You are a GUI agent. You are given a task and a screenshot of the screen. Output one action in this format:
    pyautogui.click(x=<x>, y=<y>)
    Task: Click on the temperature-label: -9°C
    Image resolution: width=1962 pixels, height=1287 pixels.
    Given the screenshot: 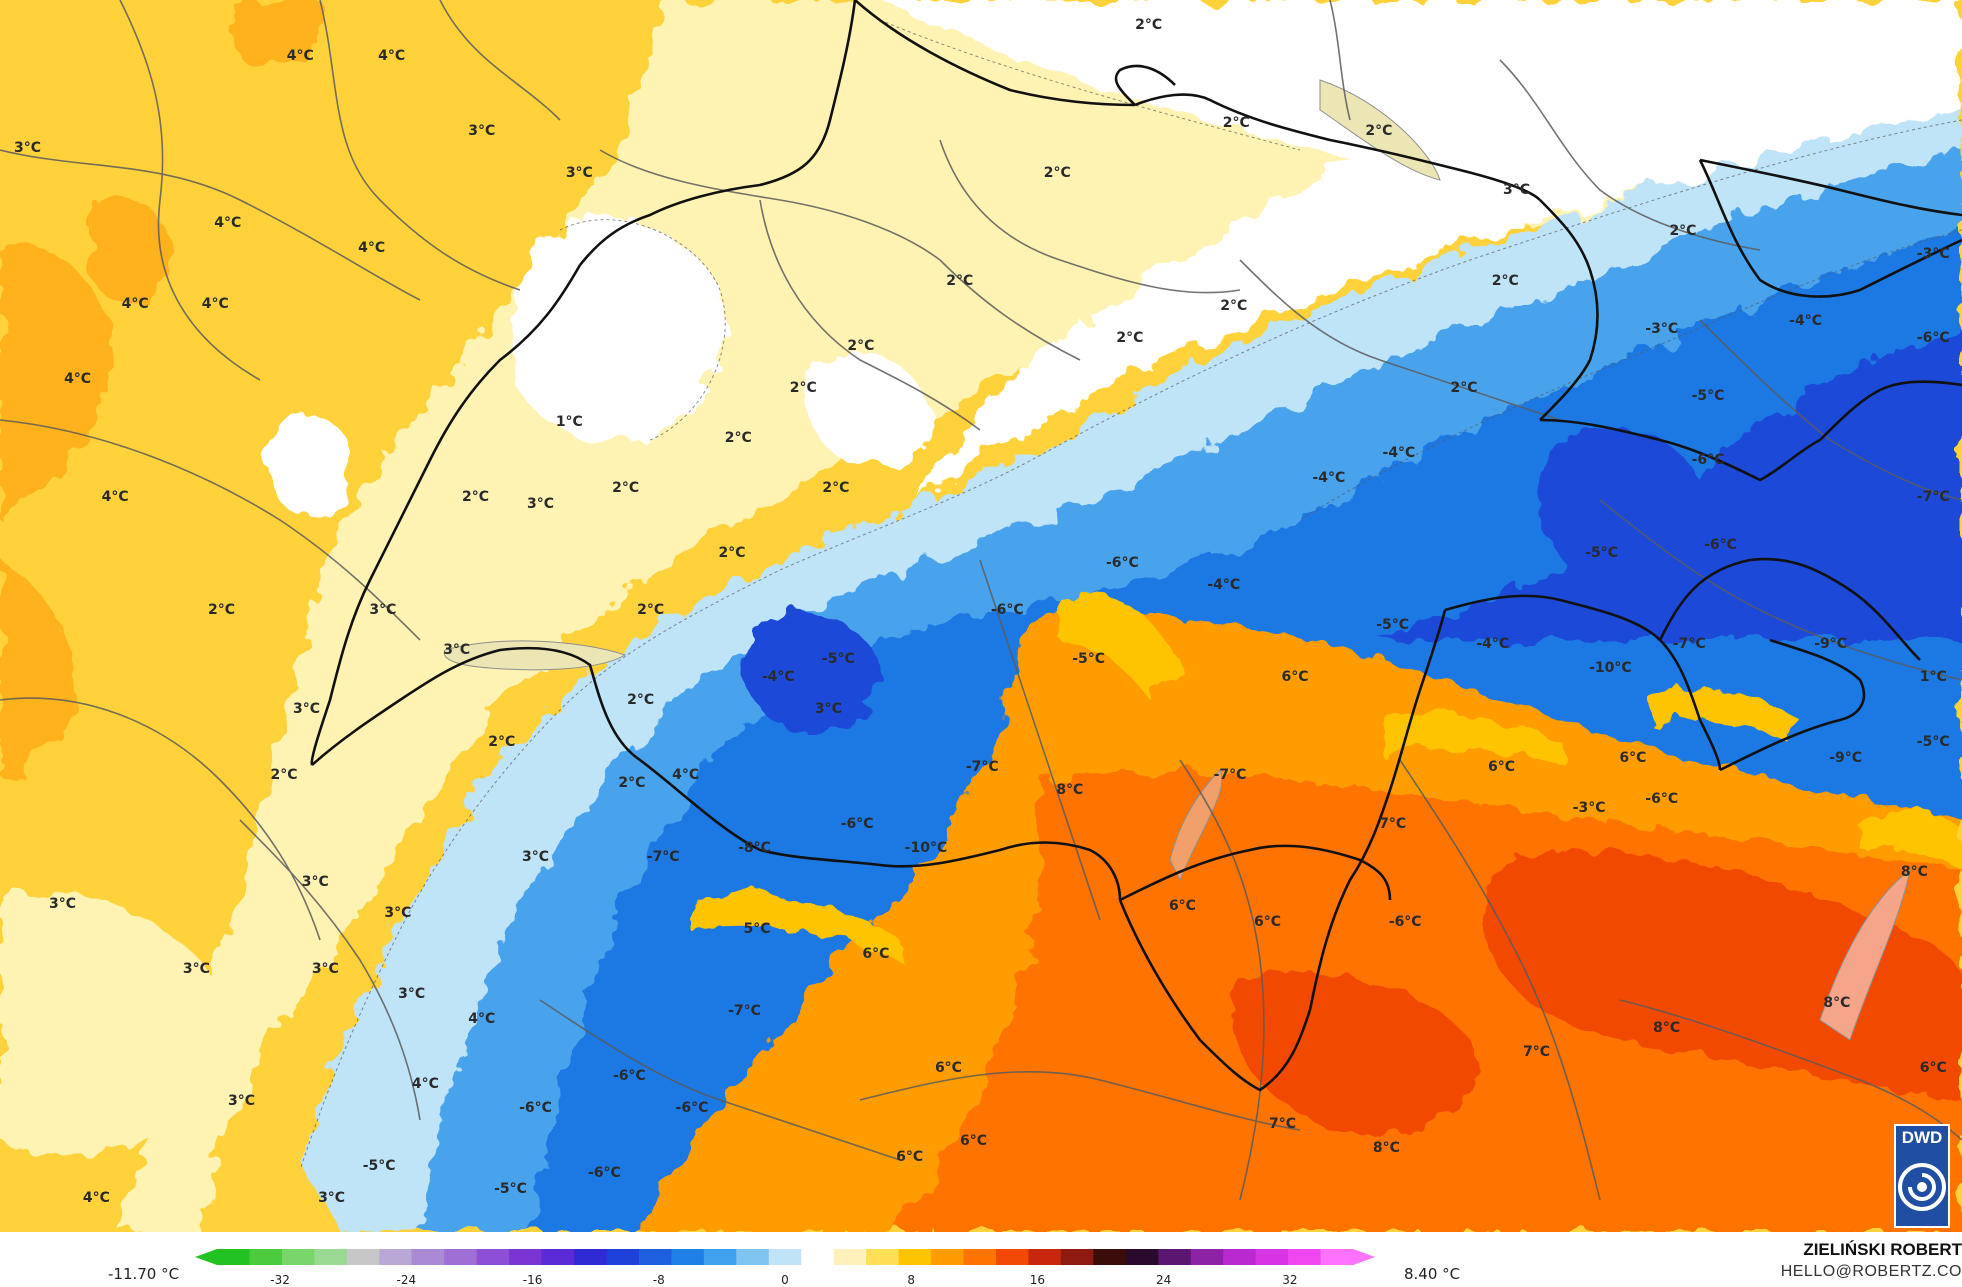 What is the action you would take?
    pyautogui.click(x=1831, y=644)
    